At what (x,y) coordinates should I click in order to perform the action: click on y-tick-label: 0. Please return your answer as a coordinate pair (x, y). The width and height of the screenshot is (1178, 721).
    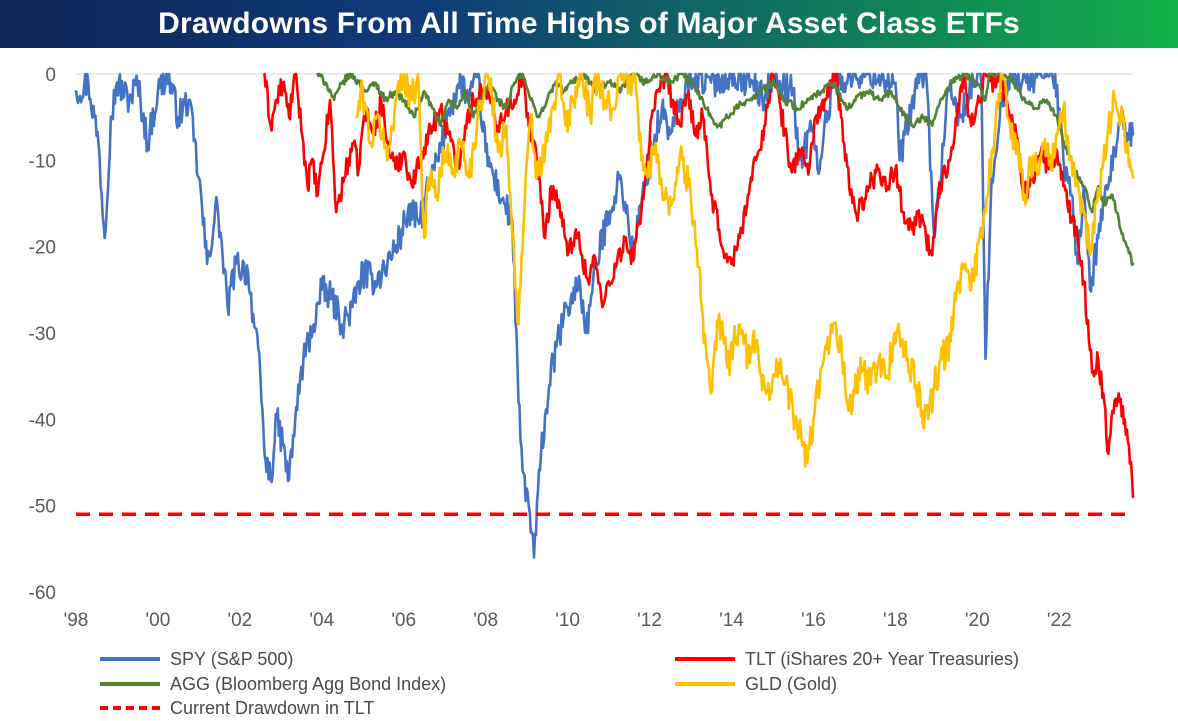
    Looking at the image, I should click on (50, 75).